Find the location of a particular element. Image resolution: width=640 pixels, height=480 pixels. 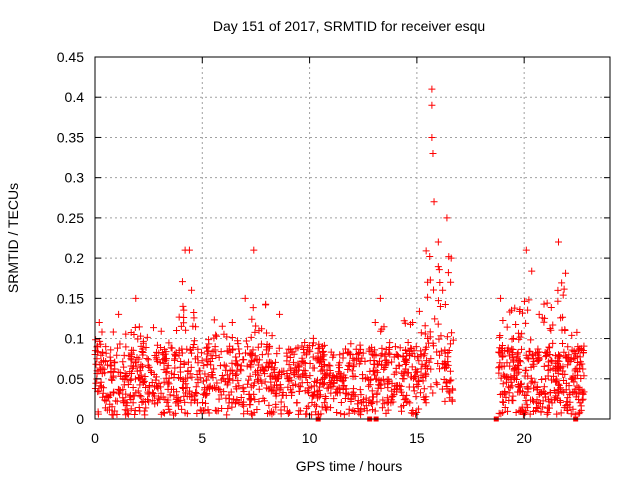

y-tick-label: 0.4 is located at coordinates (75, 97).